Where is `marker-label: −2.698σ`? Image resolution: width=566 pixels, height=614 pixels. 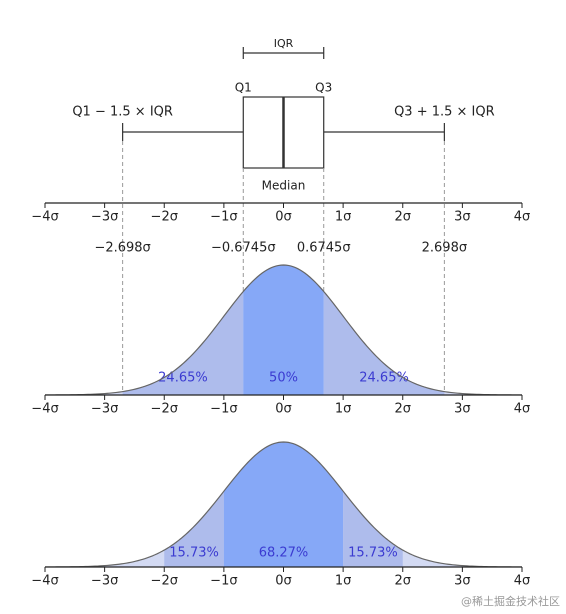
marker-label: −2.698σ is located at coordinates (122, 248).